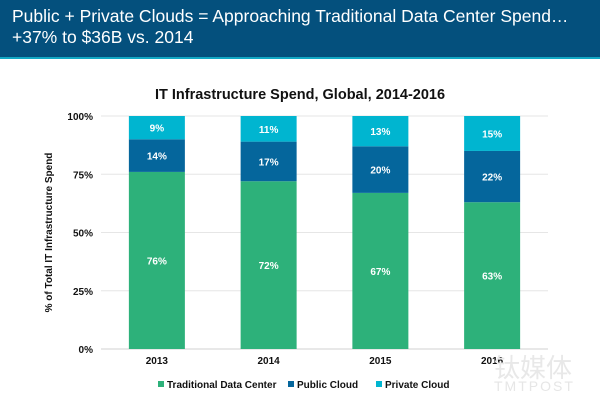  Describe the element at coordinates (157, 361) in the screenshot. I see `x-tick-label: 2013` at that location.